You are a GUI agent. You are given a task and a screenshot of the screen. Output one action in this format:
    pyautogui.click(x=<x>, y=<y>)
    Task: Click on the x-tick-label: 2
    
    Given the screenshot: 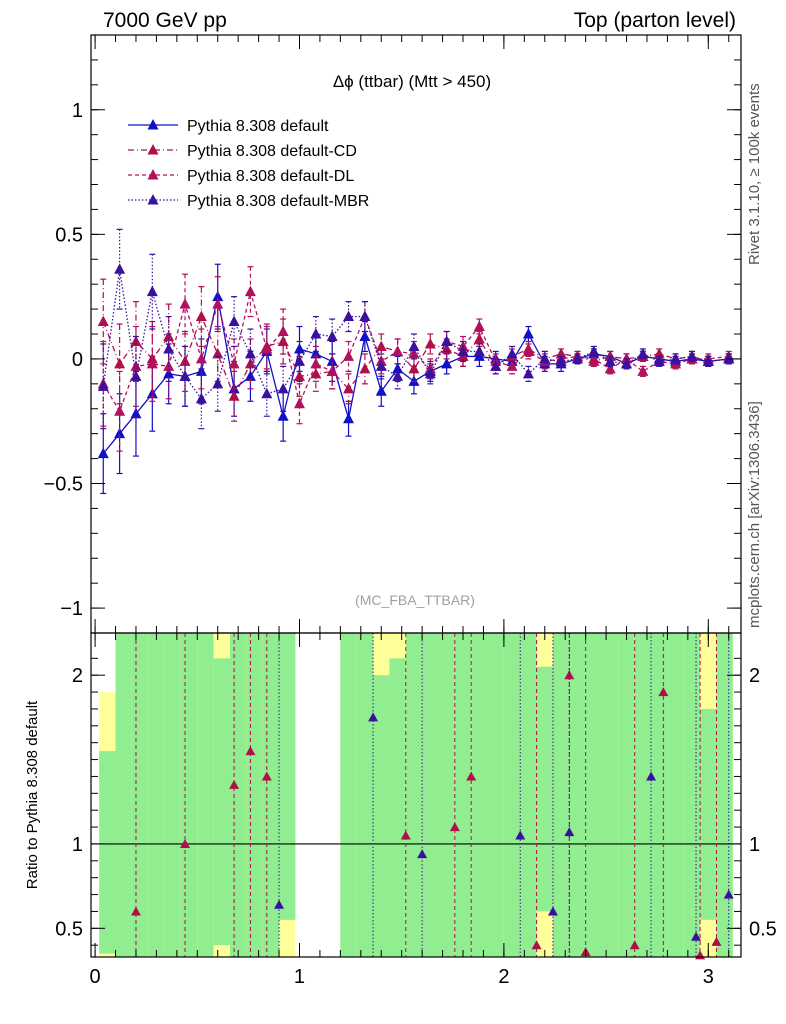 What is the action you would take?
    pyautogui.click(x=503, y=977)
    